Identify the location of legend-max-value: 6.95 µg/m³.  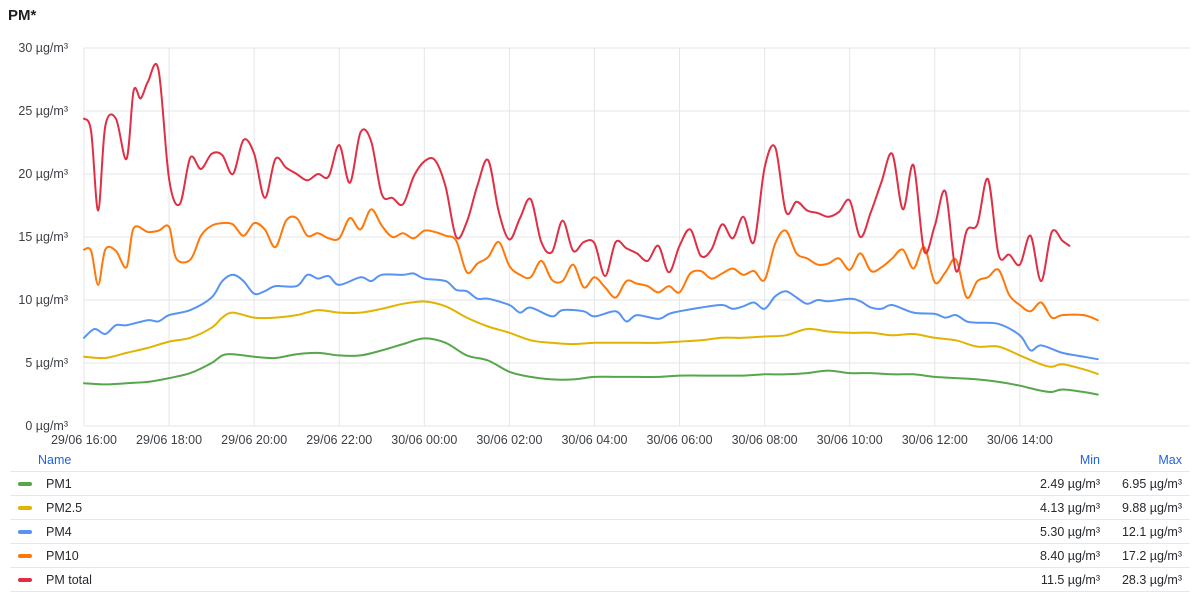
(1151, 483).